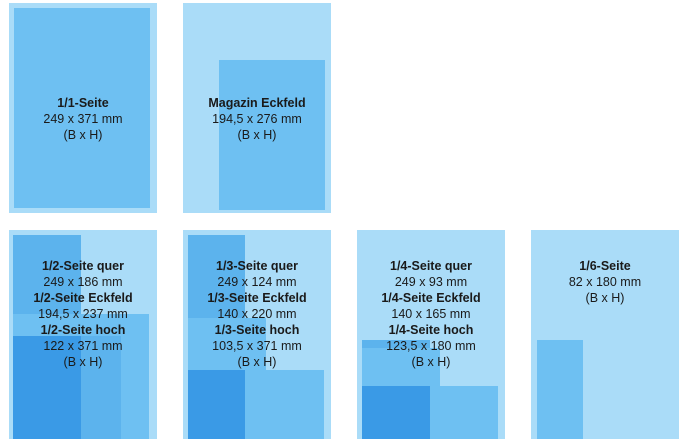 The image size is (681, 439). Describe the element at coordinates (396, 412) in the screenshot. I see `quarter-overlap-area` at that location.